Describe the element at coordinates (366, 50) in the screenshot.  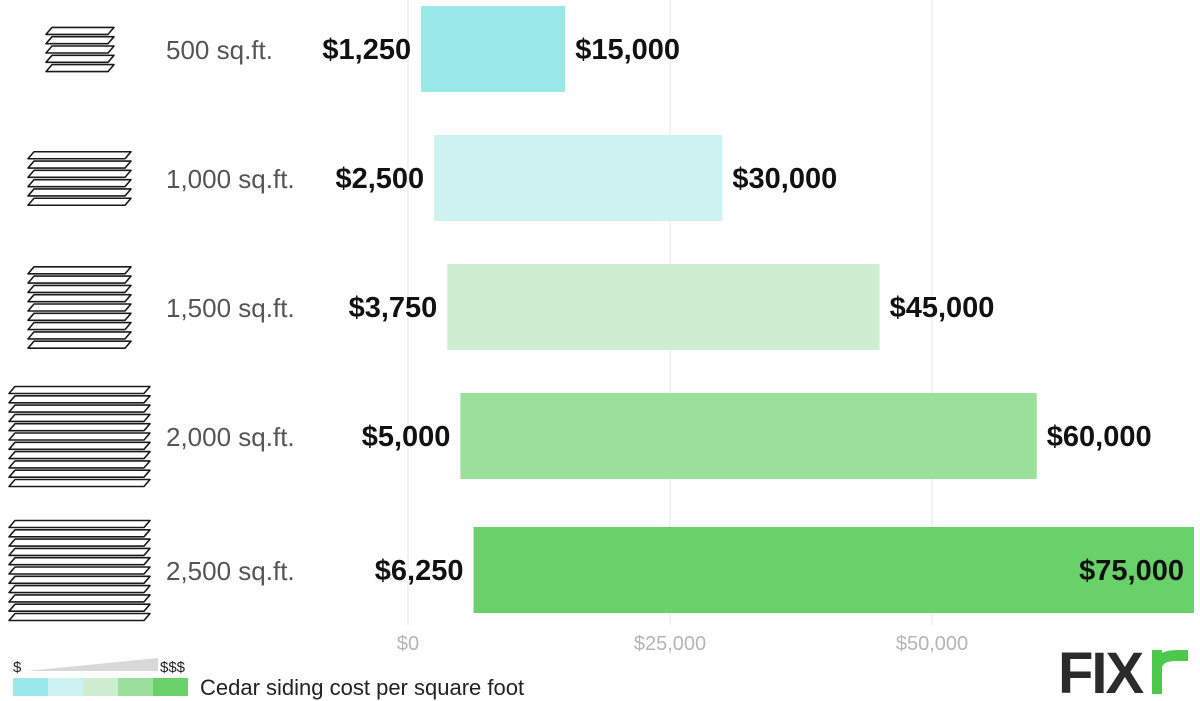
I see `low-value-label: $1,250` at that location.